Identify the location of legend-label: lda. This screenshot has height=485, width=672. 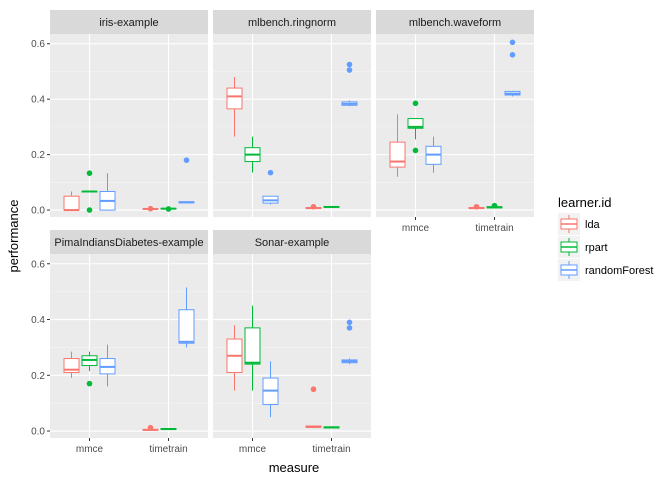
(593, 225).